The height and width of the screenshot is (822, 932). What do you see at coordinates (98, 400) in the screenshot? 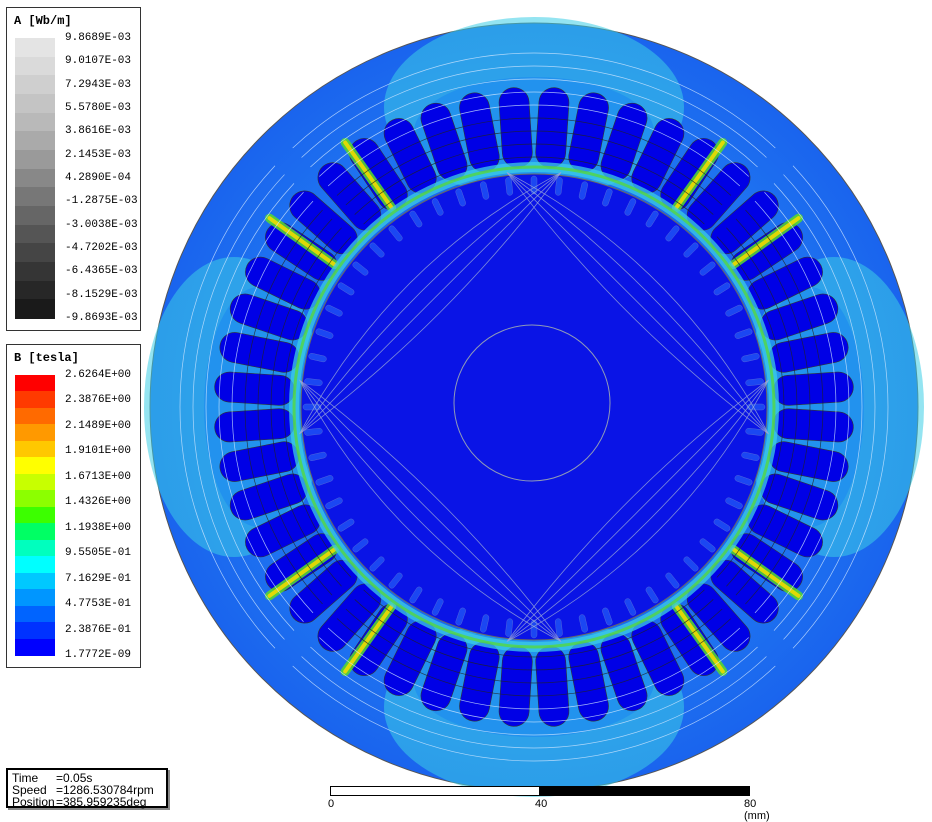
I see `legend_b-value-label: 2.3876E+00` at bounding box center [98, 400].